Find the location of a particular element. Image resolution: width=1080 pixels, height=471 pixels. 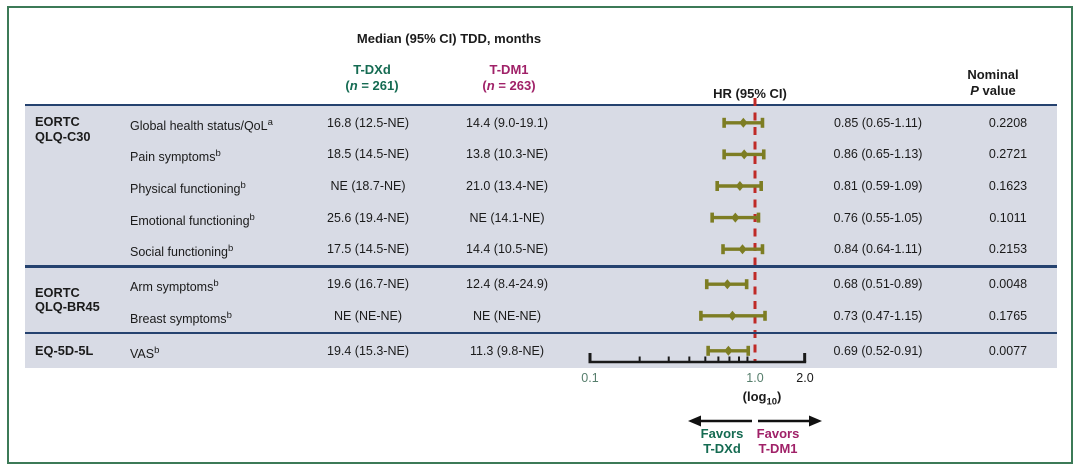

right-arrowhead-icon is located at coordinates (815, 421).